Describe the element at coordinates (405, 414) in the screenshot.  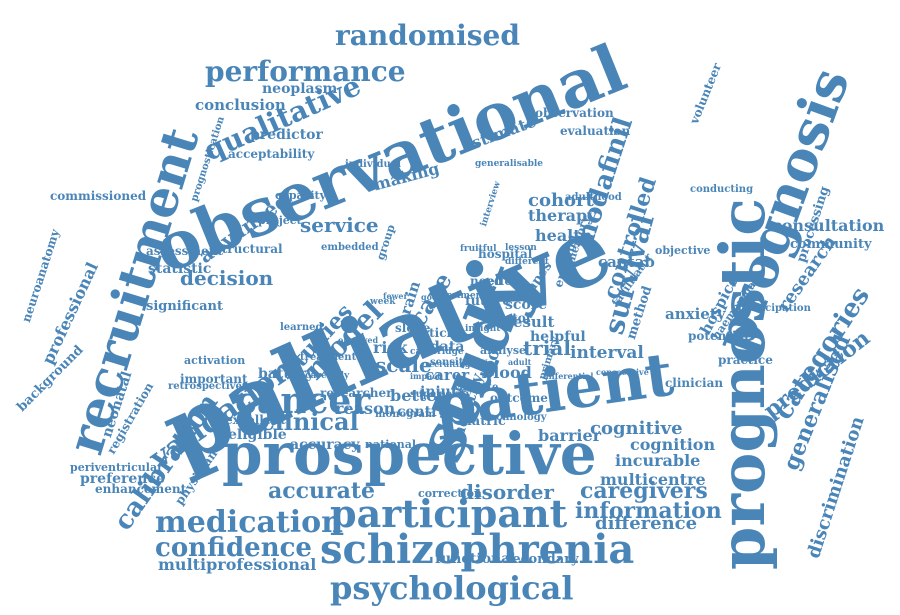
I see `word: monogram` at that location.